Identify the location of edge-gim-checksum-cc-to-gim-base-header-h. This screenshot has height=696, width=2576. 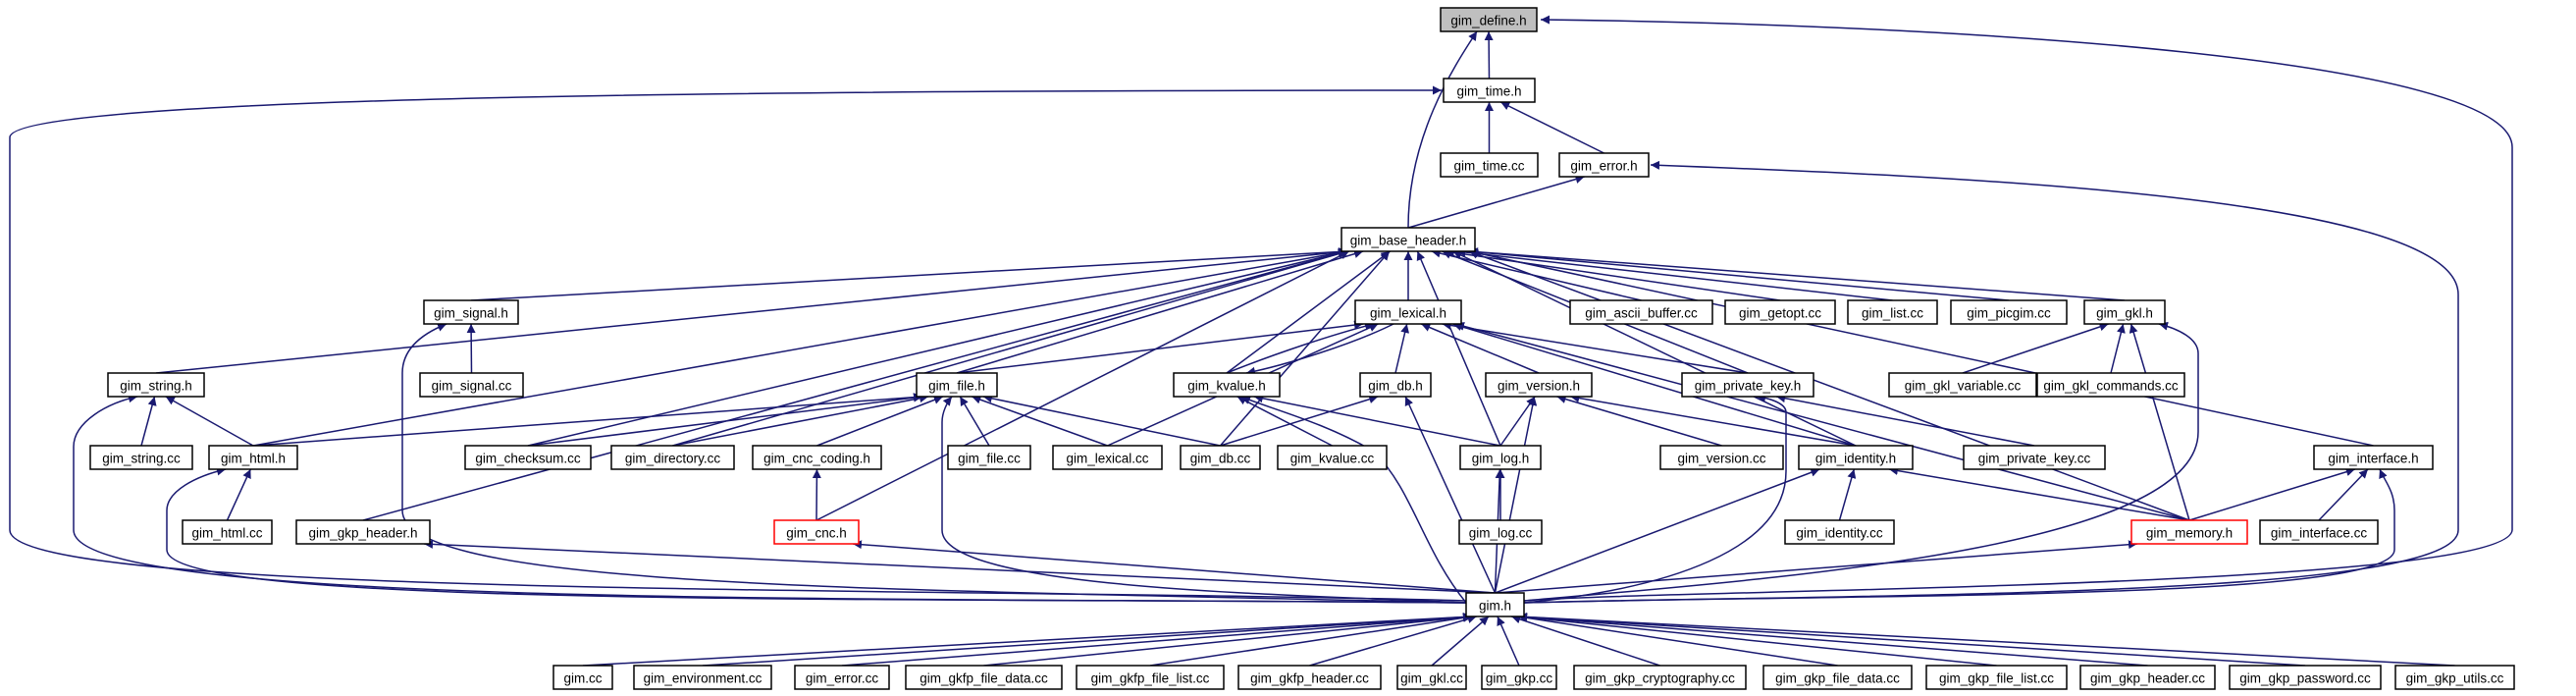
(937, 348).